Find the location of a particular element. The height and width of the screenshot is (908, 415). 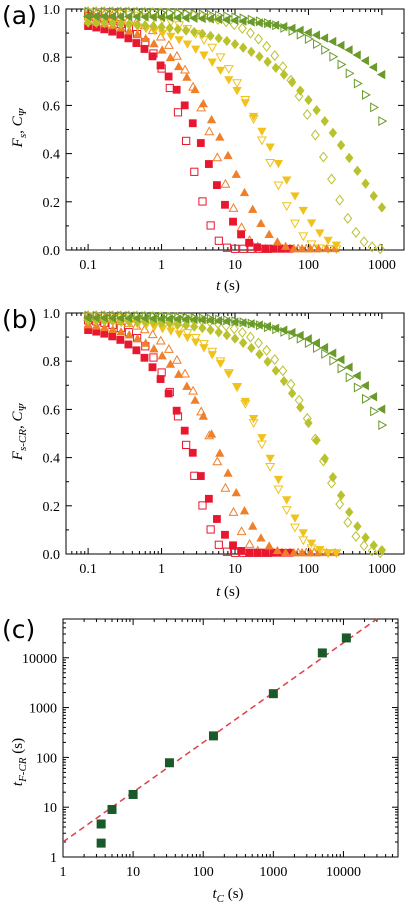

panel-a-xlabel: t (s) is located at coordinates (228, 286).